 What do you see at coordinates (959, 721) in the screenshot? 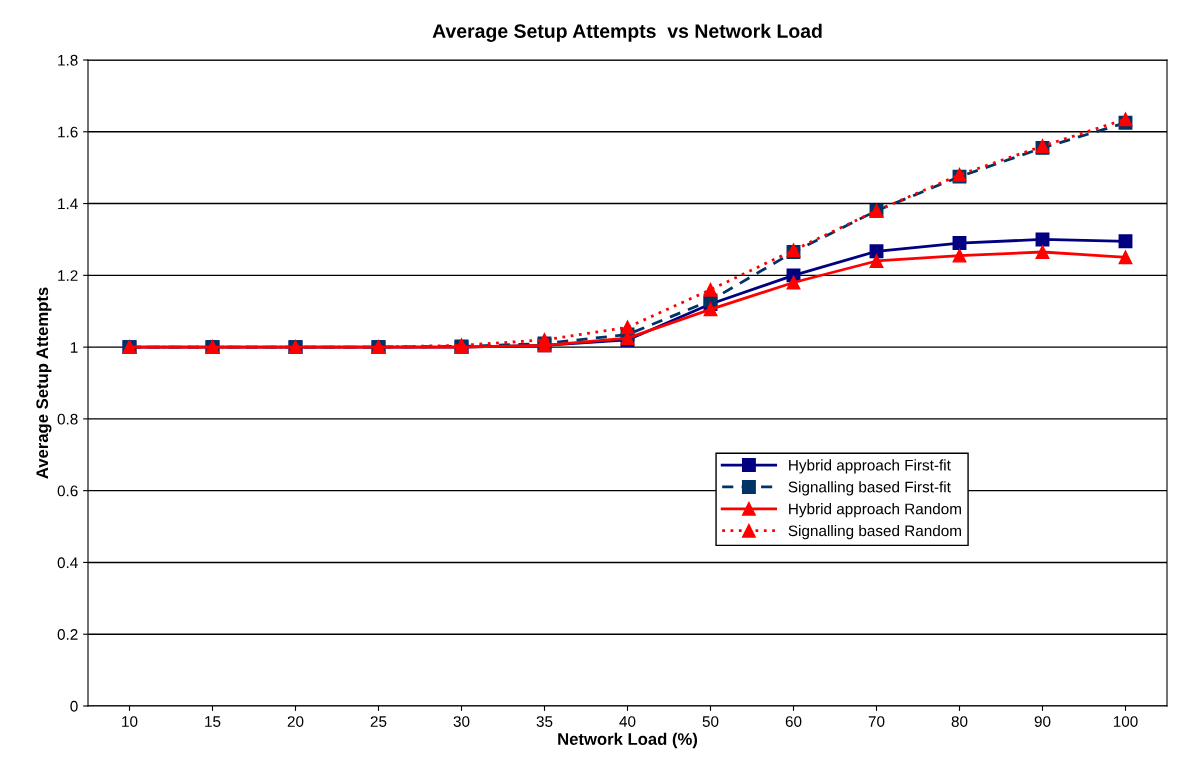
I see `x-tick-label: 80` at bounding box center [959, 721].